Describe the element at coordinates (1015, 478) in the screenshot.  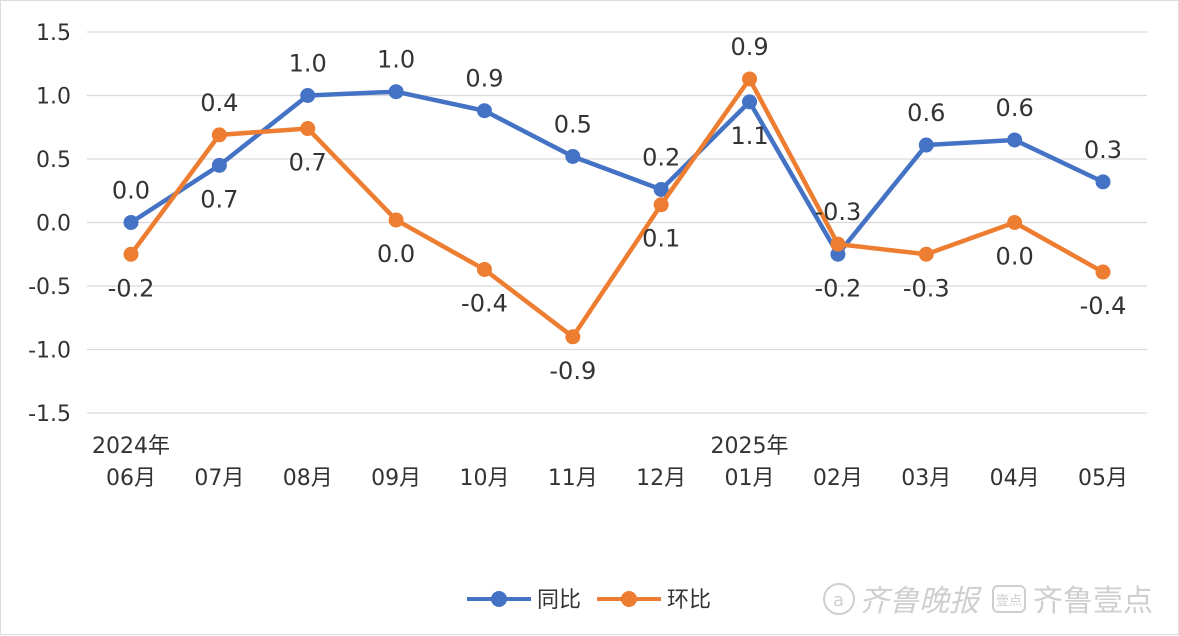
I see `x-tick-label: 04月` at that location.